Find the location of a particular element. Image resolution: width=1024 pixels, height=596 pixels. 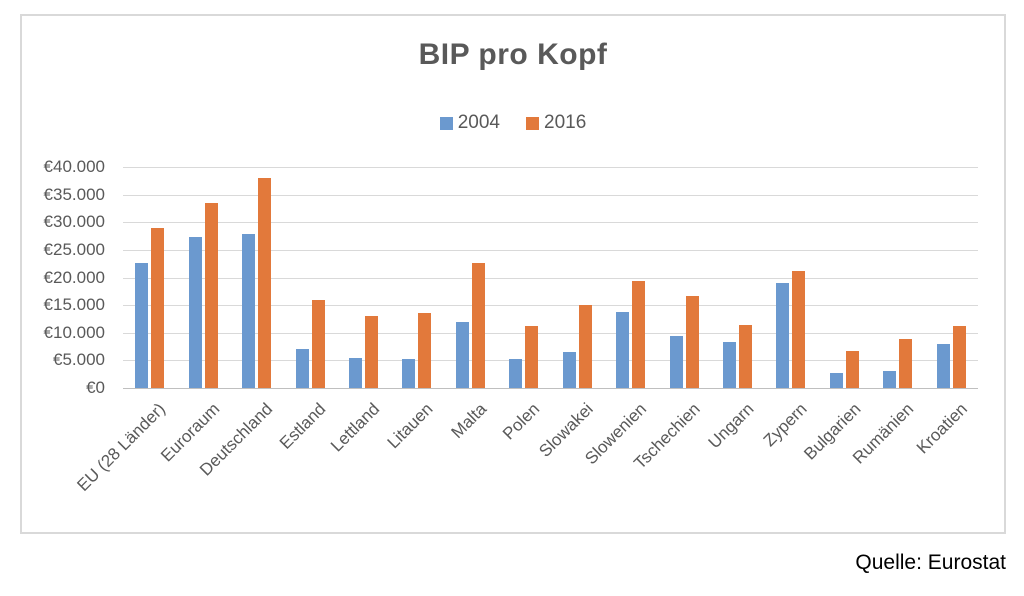

y-tick-label: €0 is located at coordinates (95, 387).